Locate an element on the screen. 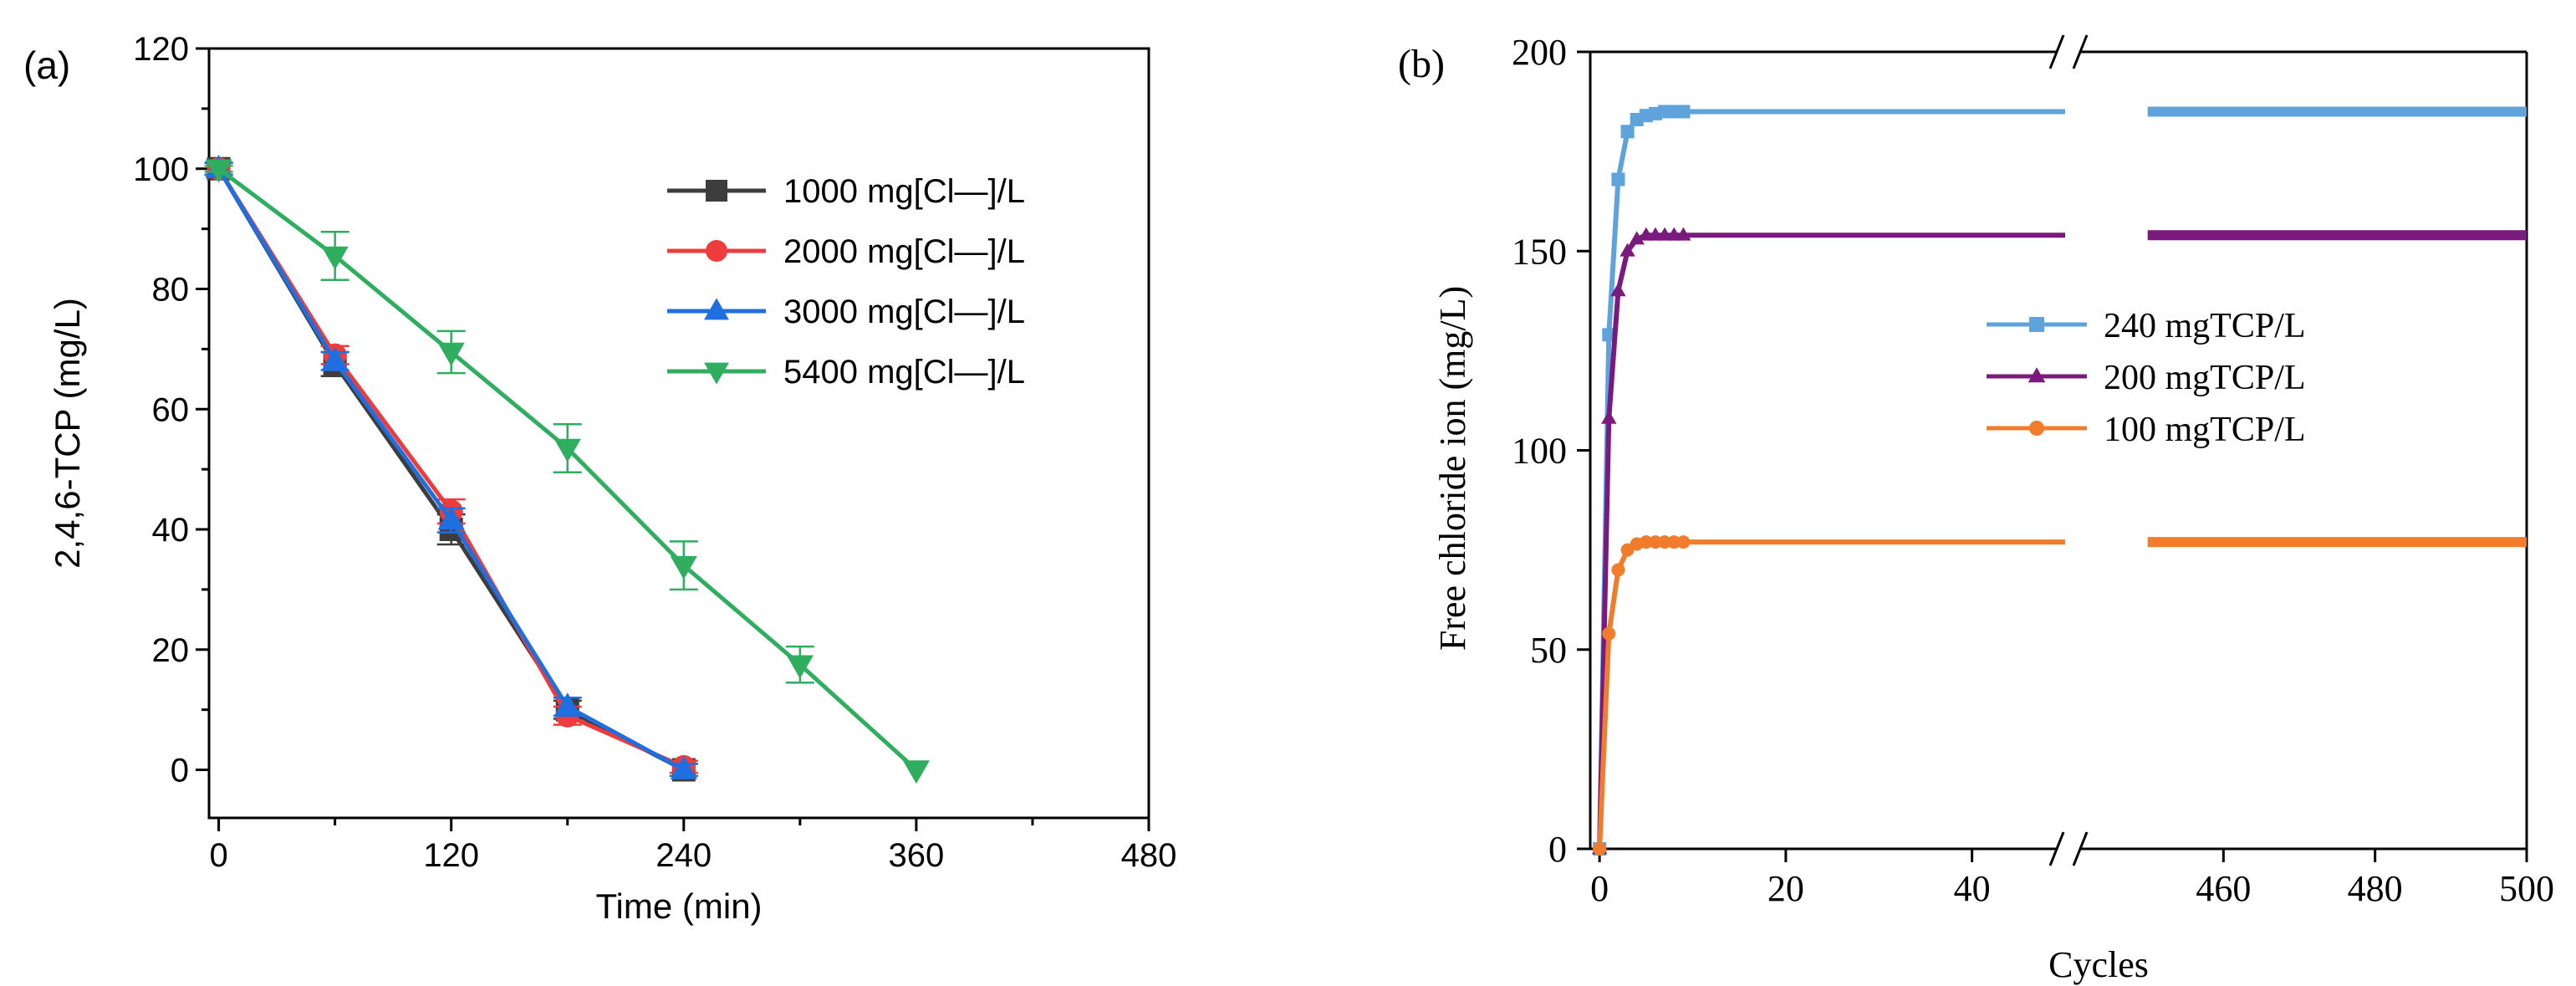  y-tick-label: 20 is located at coordinates (171, 650).